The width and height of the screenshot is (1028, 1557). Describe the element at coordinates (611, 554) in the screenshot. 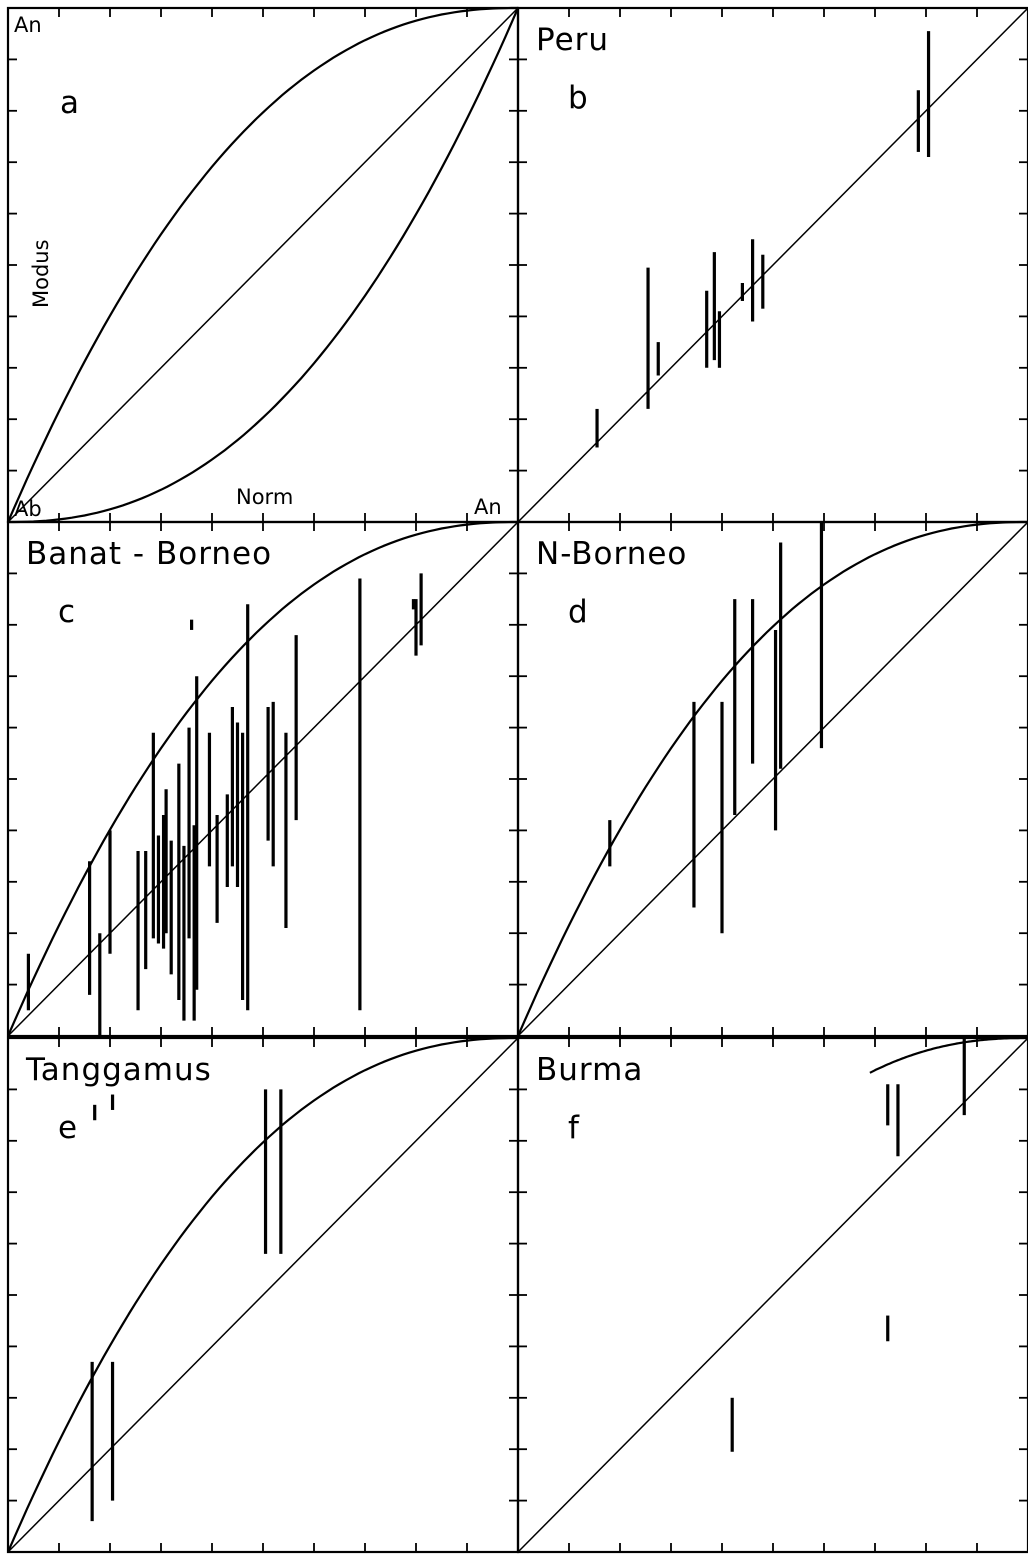

I see `panel-title: N-Borneo` at that location.